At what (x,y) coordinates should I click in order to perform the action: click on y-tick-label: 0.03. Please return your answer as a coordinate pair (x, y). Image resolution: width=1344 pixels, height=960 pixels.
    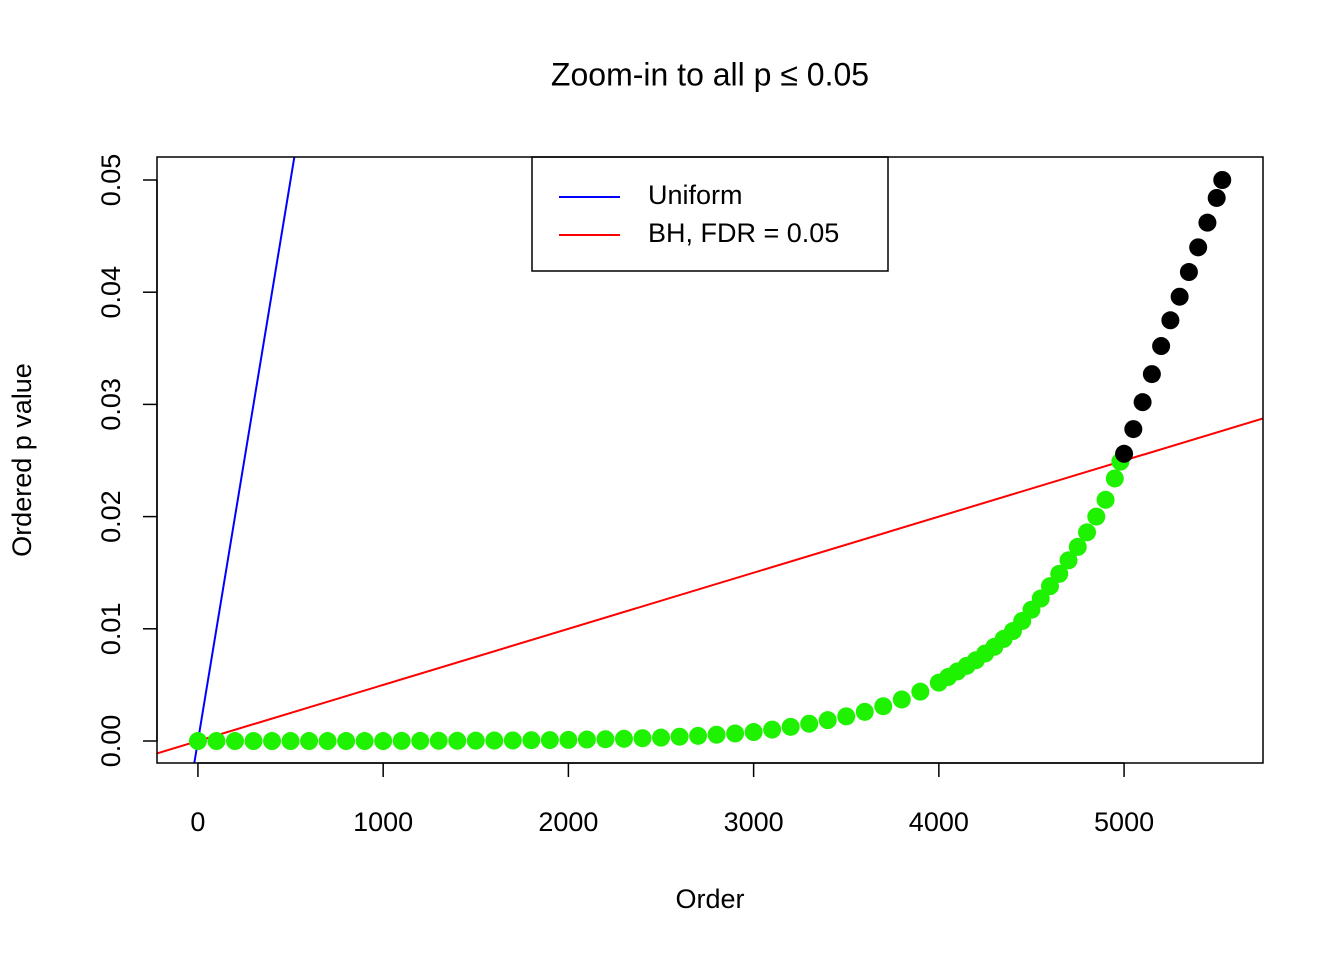
    Looking at the image, I should click on (111, 404).